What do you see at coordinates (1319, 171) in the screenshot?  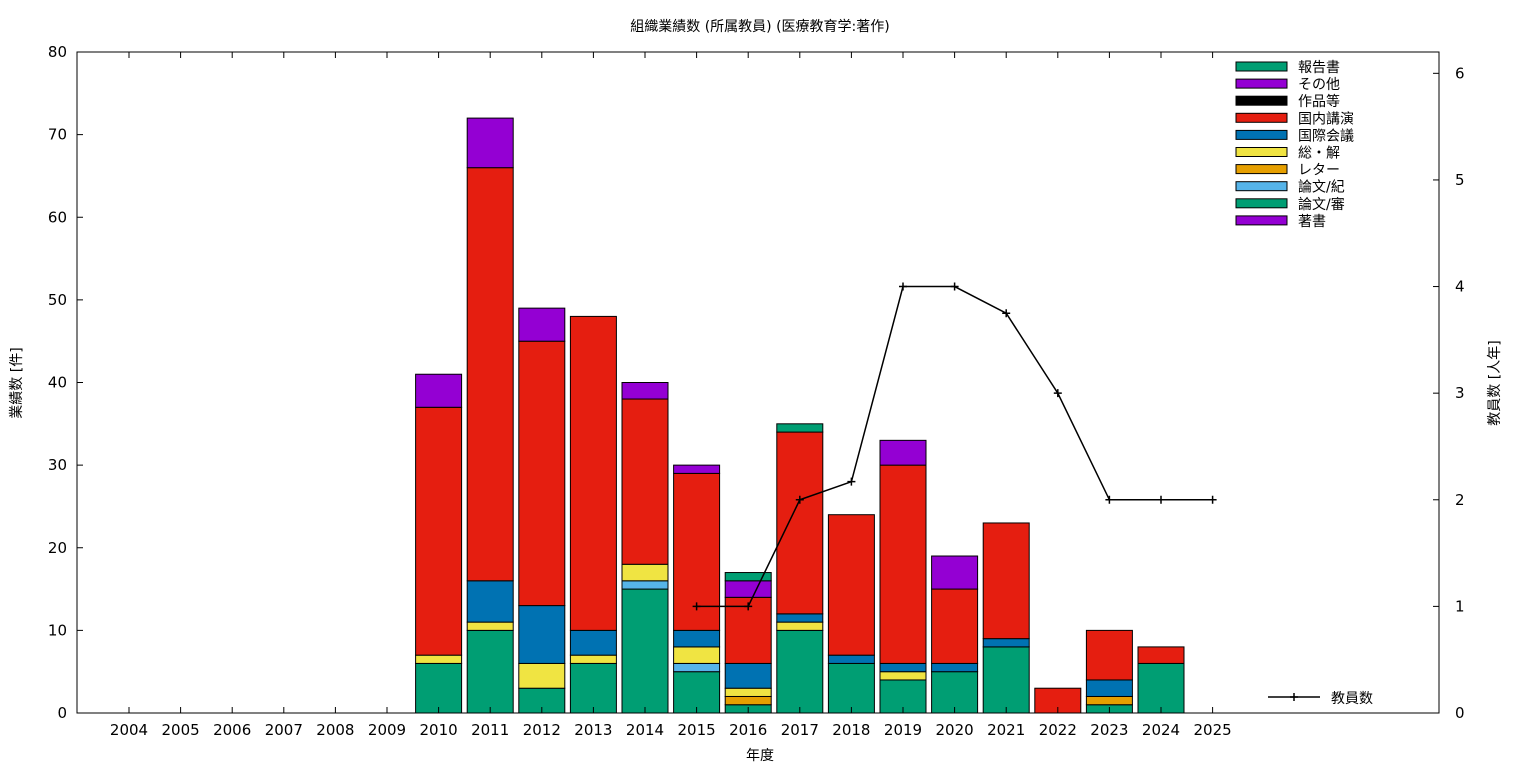 I see `legend-label: レター` at bounding box center [1319, 171].